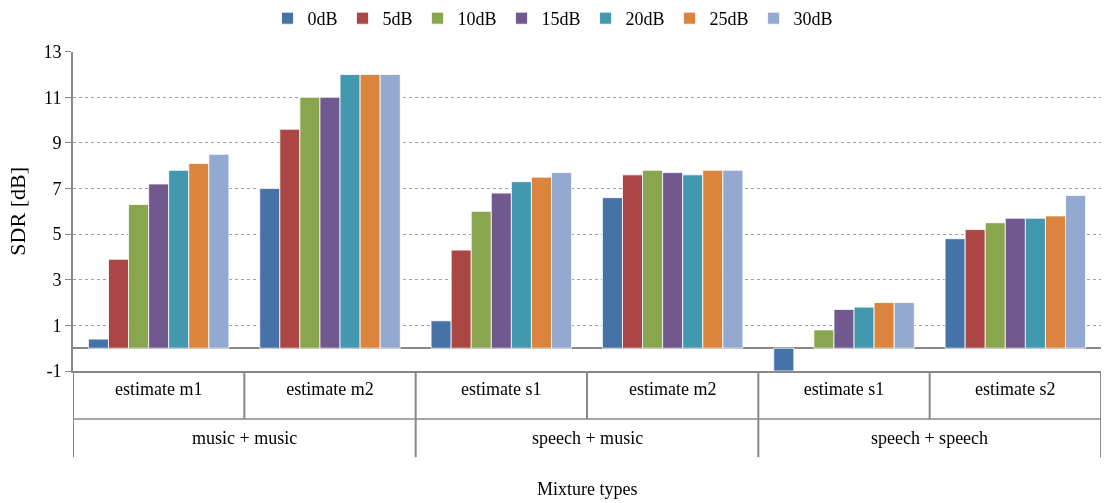 Image resolution: width=1106 pixels, height=503 pixels. What do you see at coordinates (561, 19) in the screenshot?
I see `legend-label: 15dB` at bounding box center [561, 19].